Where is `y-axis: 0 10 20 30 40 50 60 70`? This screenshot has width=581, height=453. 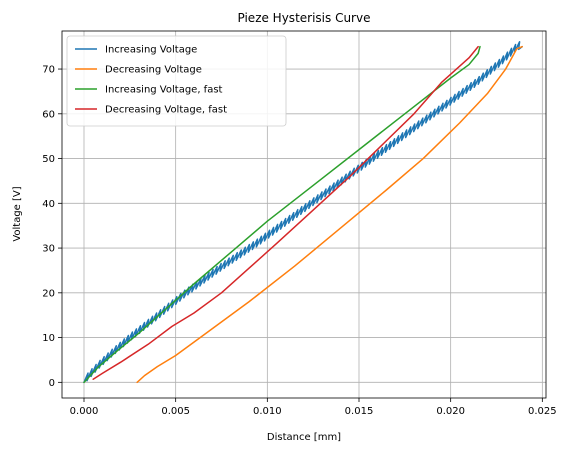 y-axis: 0 10 20 30 40 50 60 70 is located at coordinates (52, 227).